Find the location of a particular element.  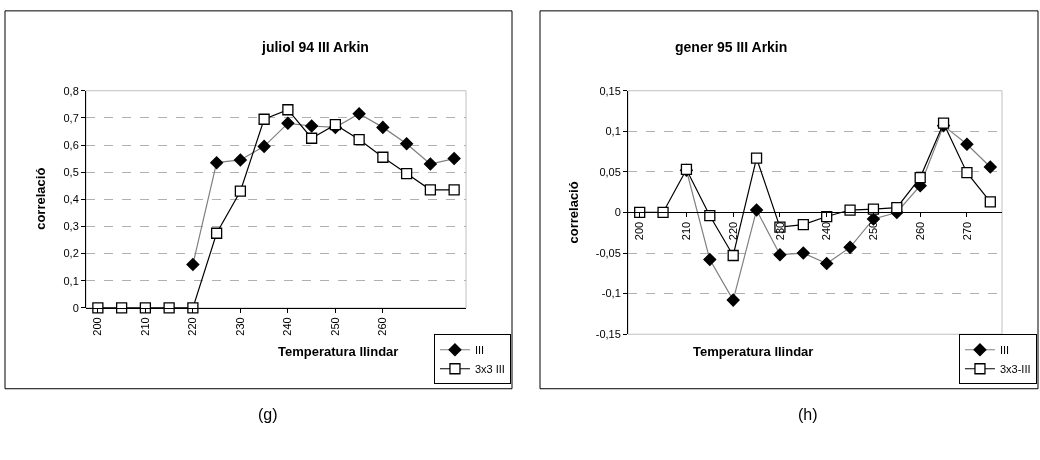

chart-title: juliol 94 III Arkin is located at coordinates (315, 47).